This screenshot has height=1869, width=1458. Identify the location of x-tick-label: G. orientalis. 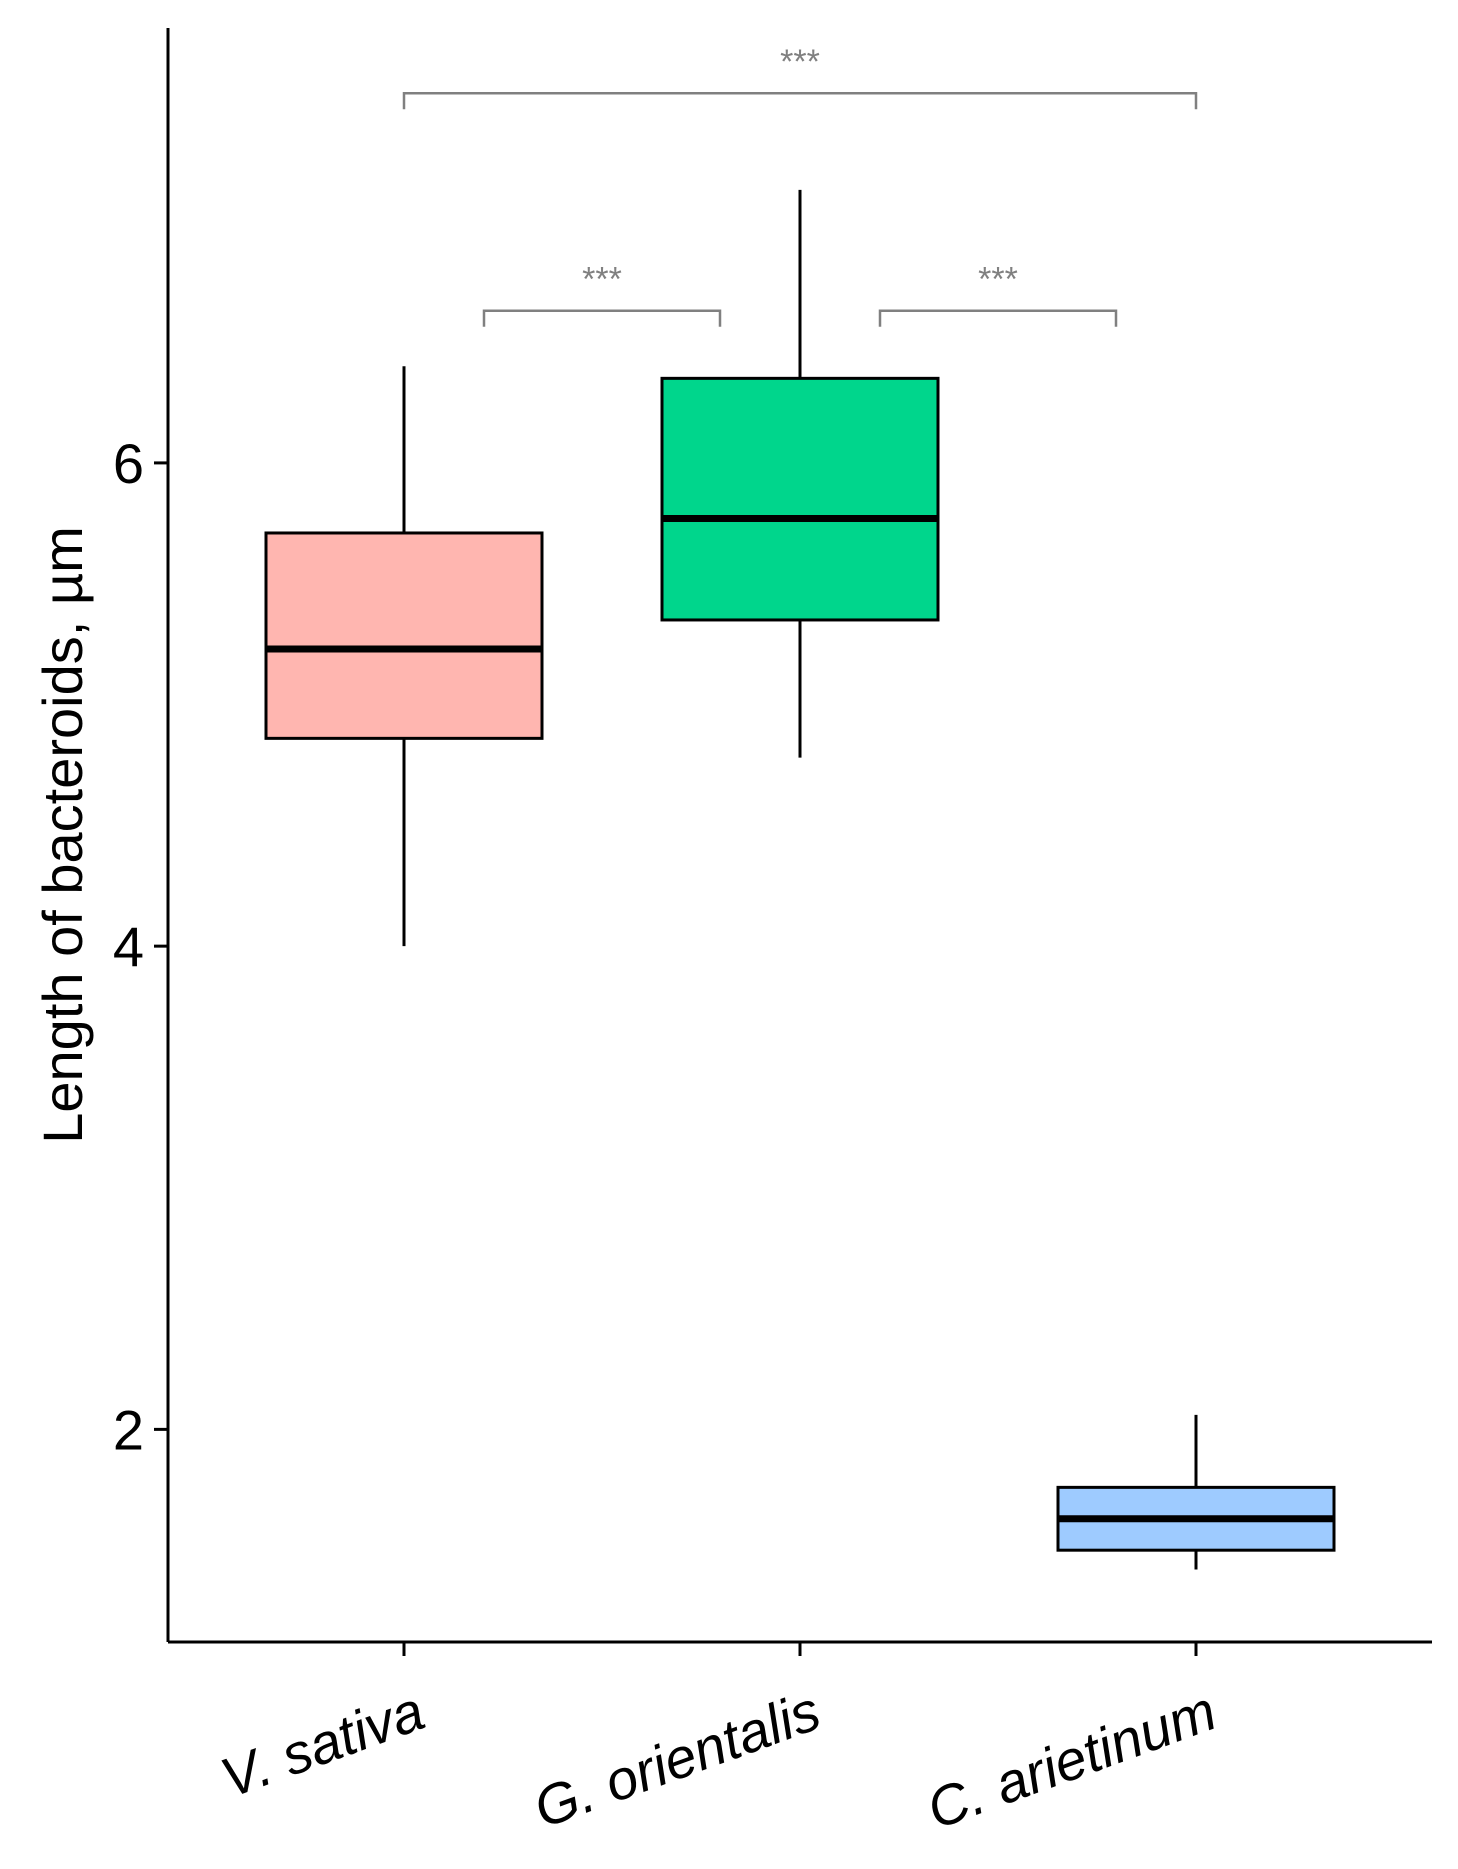
(677, 1758).